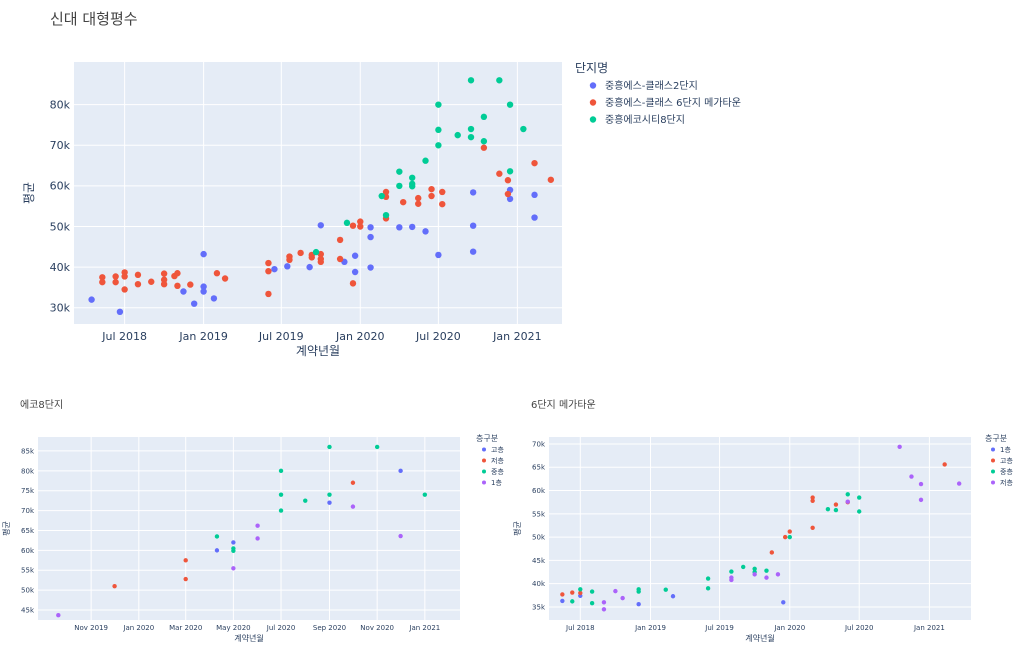 Image resolution: width=1020 pixels, height=647 pixels. I want to click on mega6-legend-item: 1층, so click(1005, 449).